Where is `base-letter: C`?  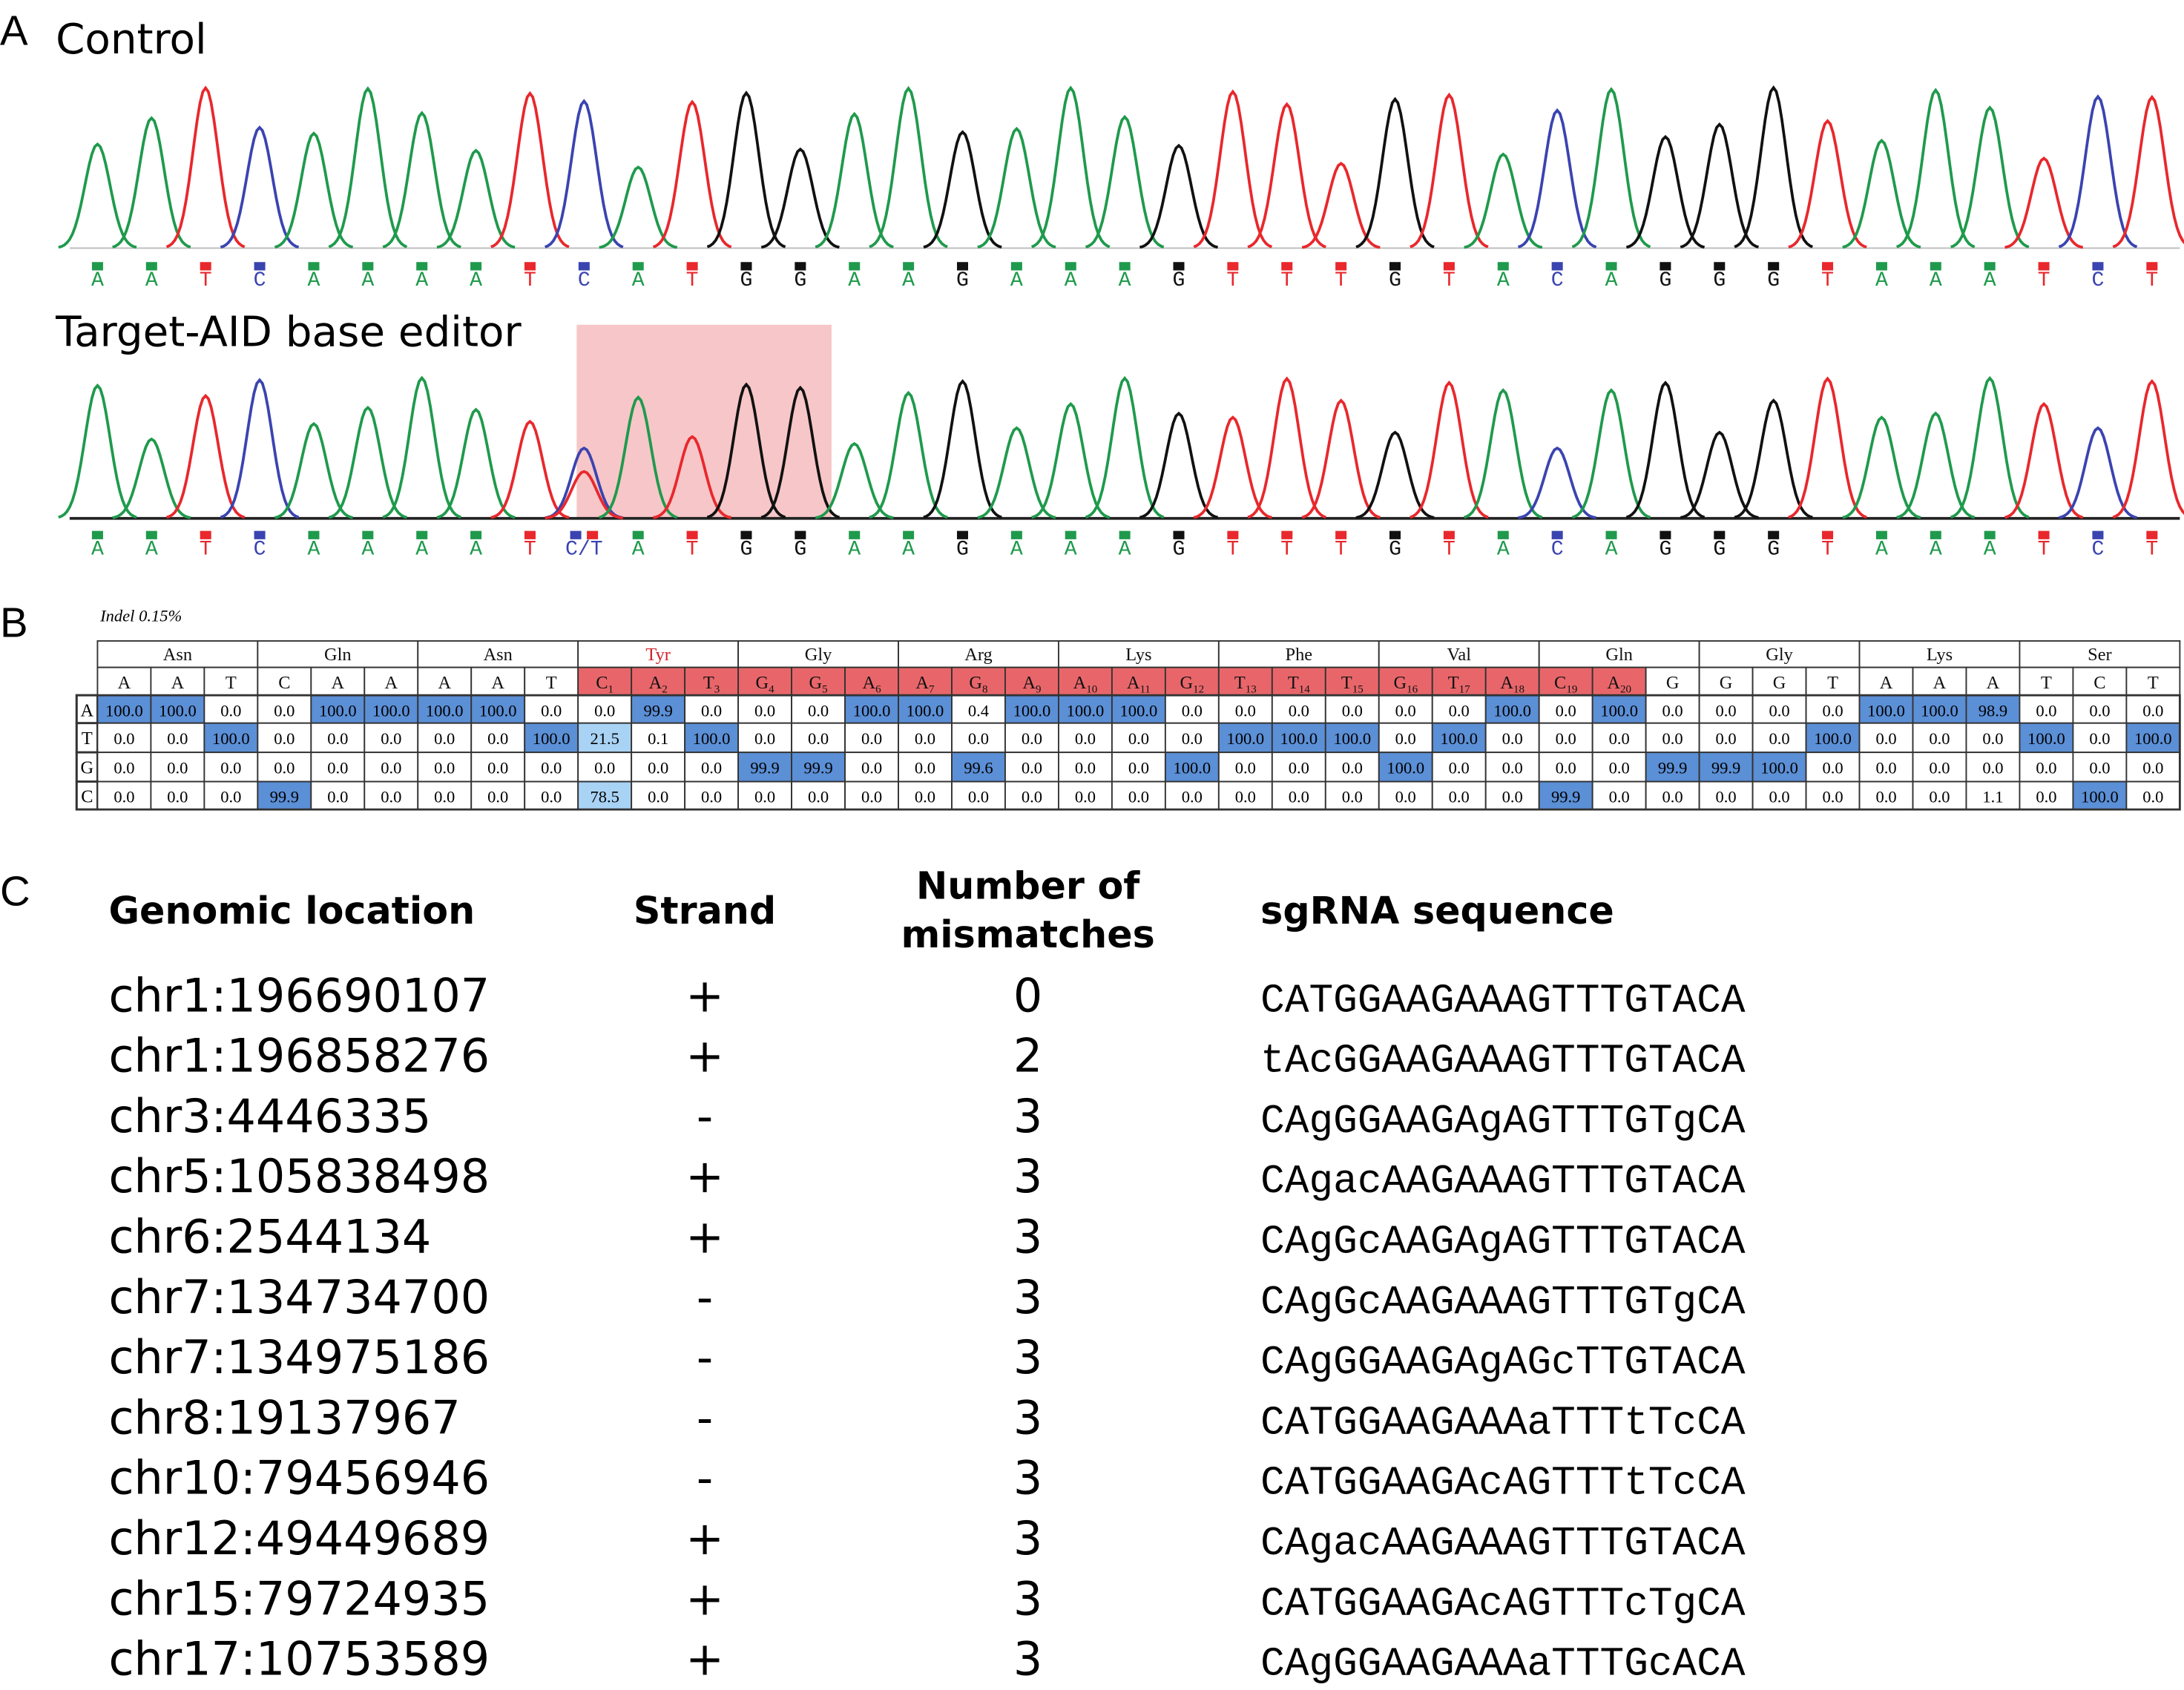 base-letter: C is located at coordinates (1560, 683).